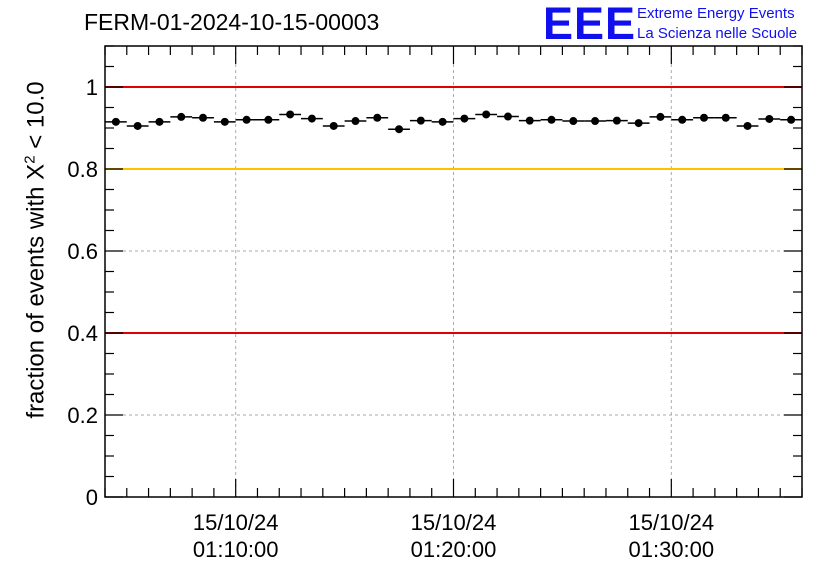 This screenshot has height=572, width=836. What do you see at coordinates (236, 549) in the screenshot?
I see `x-tick-label-time: 01:10:00` at bounding box center [236, 549].